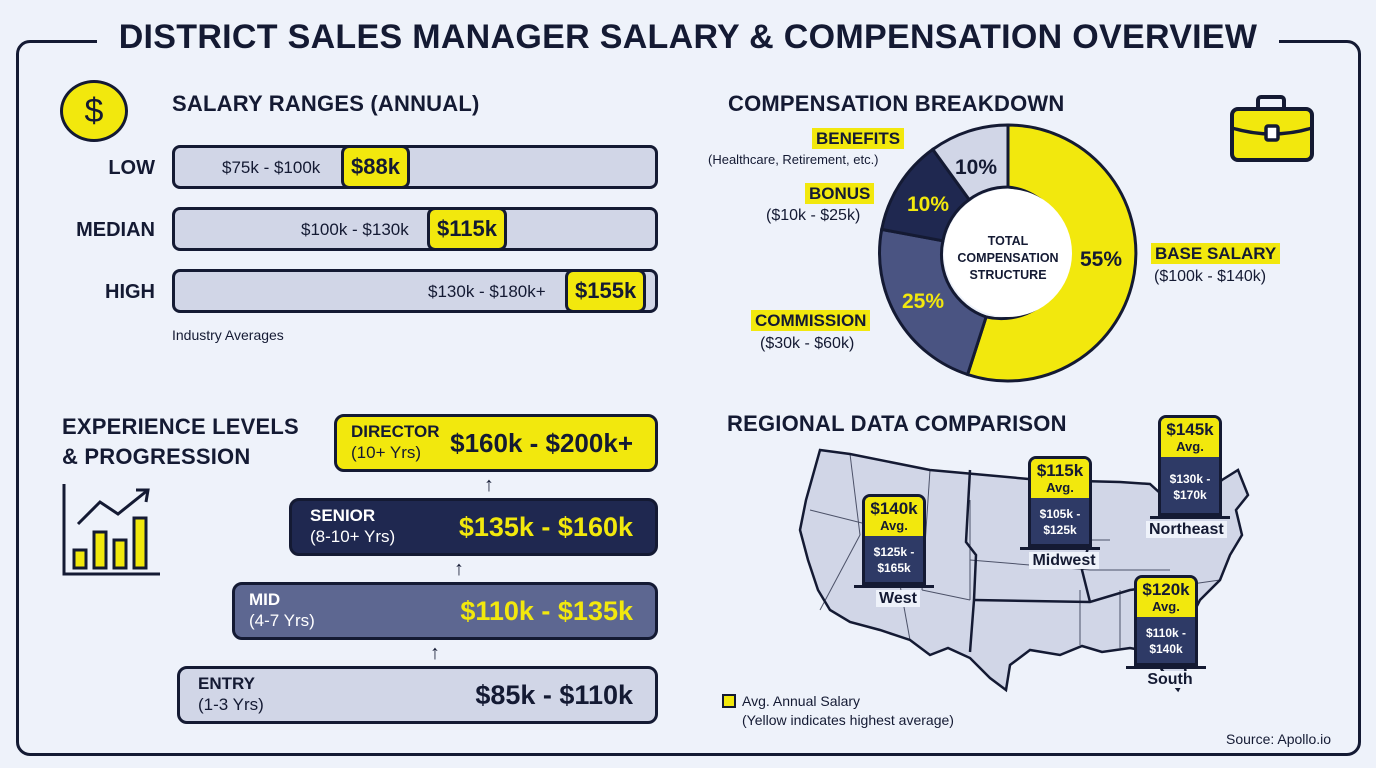  Describe the element at coordinates (1064, 560) in the screenshot. I see `midwest-name: Midwest` at that location.